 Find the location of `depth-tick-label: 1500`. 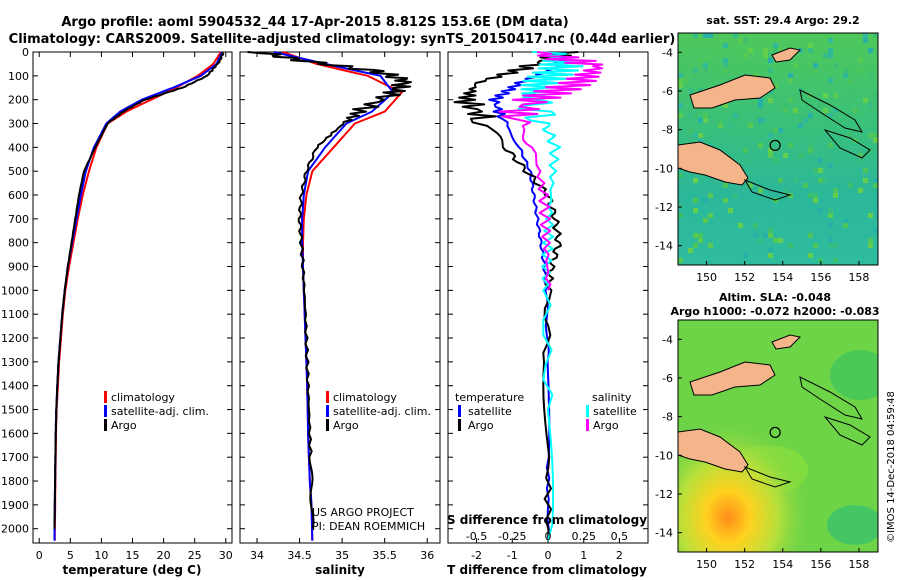

depth-tick-label: 1500 is located at coordinates (15, 410).